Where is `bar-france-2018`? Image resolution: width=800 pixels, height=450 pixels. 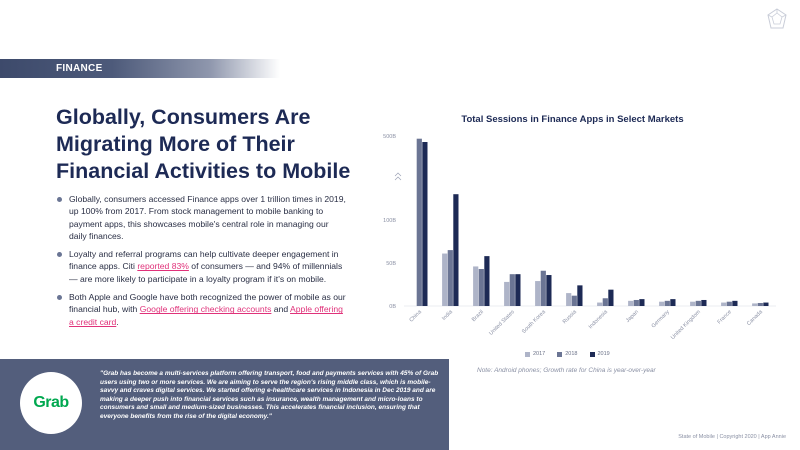 bar-france-2018 is located at coordinates (729, 303).